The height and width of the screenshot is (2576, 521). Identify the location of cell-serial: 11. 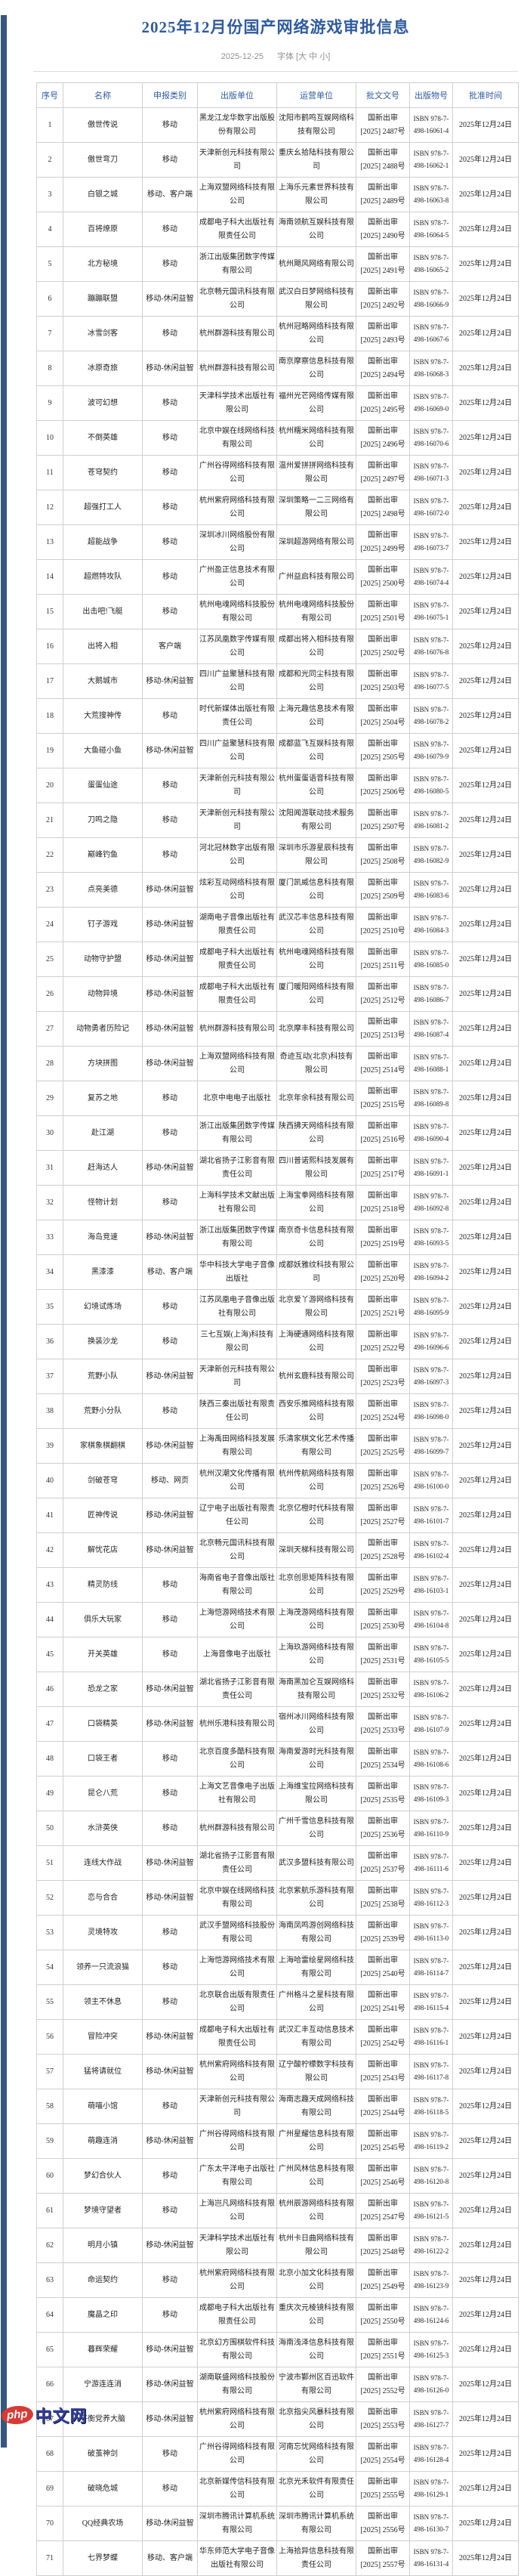
(49, 472).